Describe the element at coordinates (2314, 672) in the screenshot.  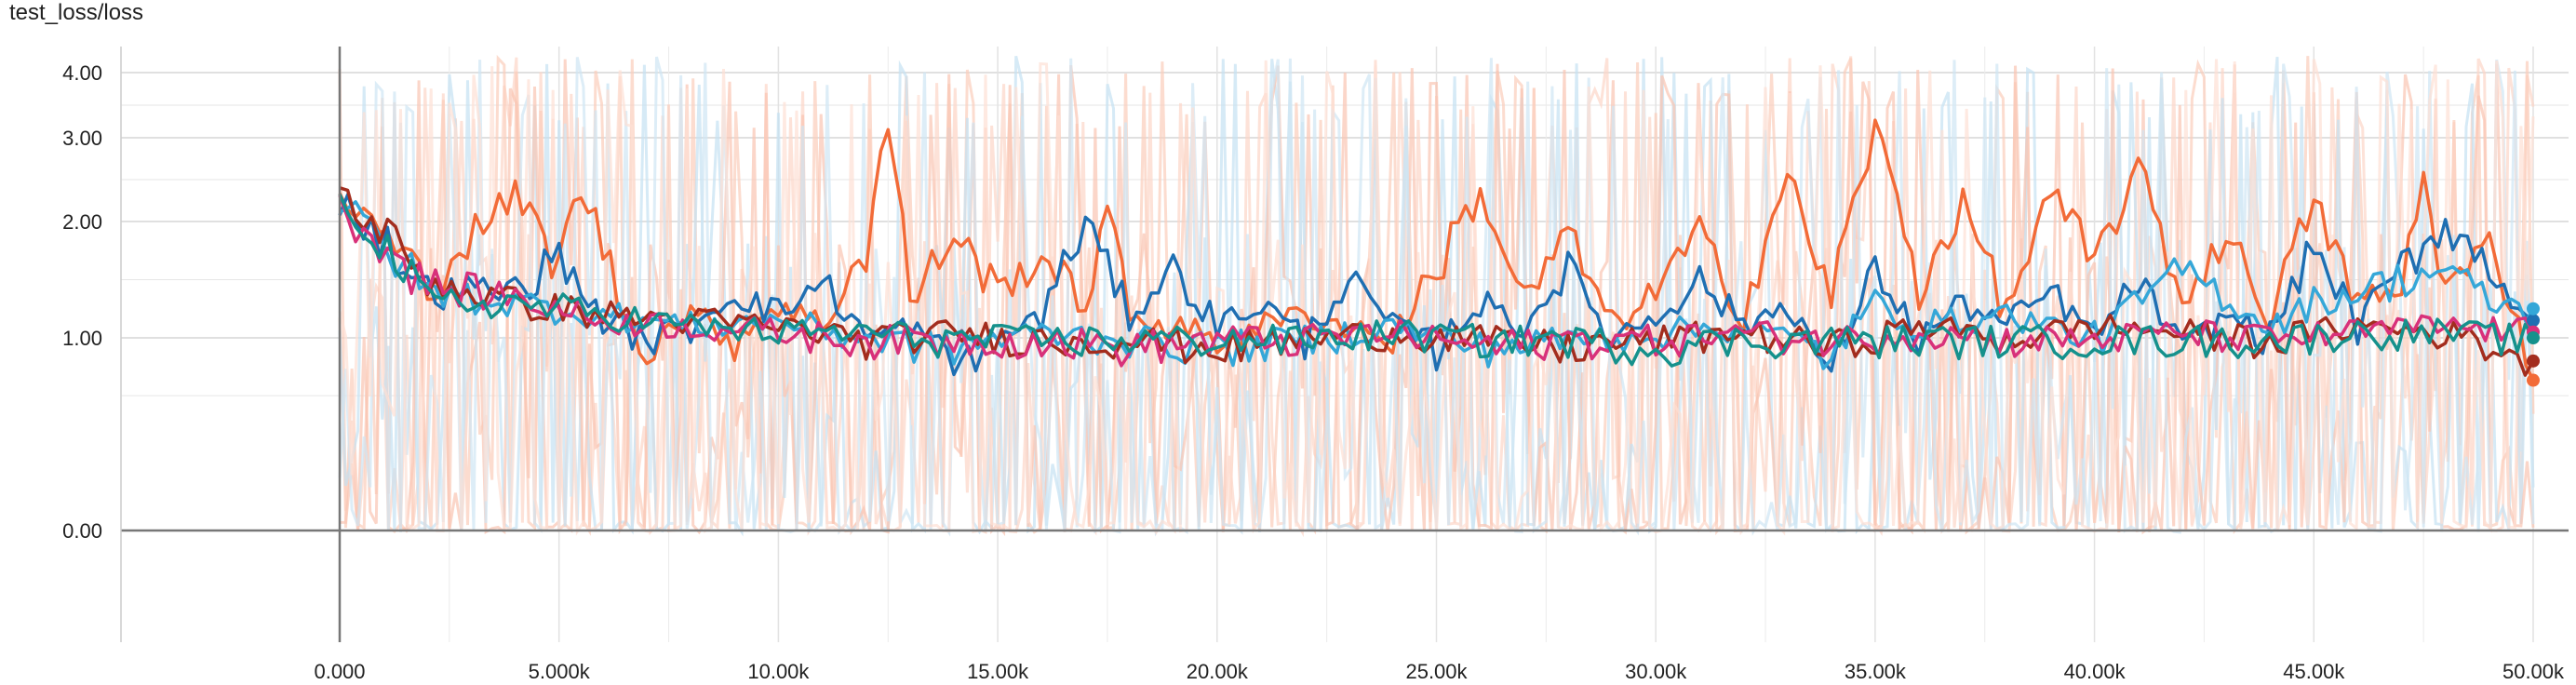
I see `x-tick-label: 45.00k` at that location.